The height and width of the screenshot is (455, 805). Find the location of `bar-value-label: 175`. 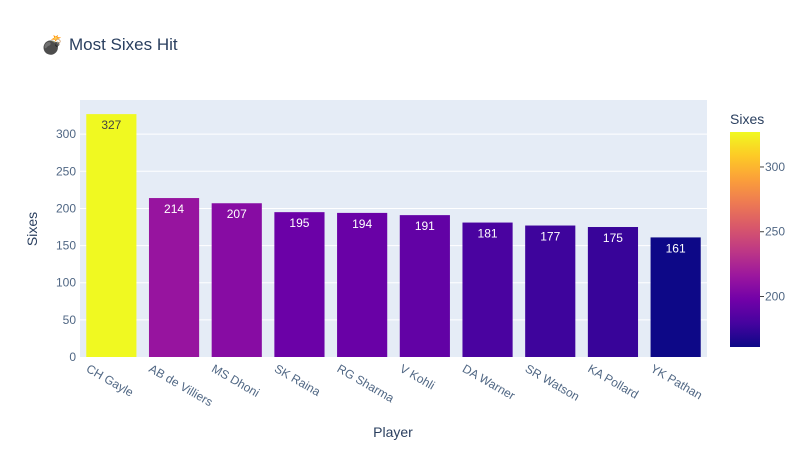

bar-value-label: 175 is located at coordinates (613, 238).